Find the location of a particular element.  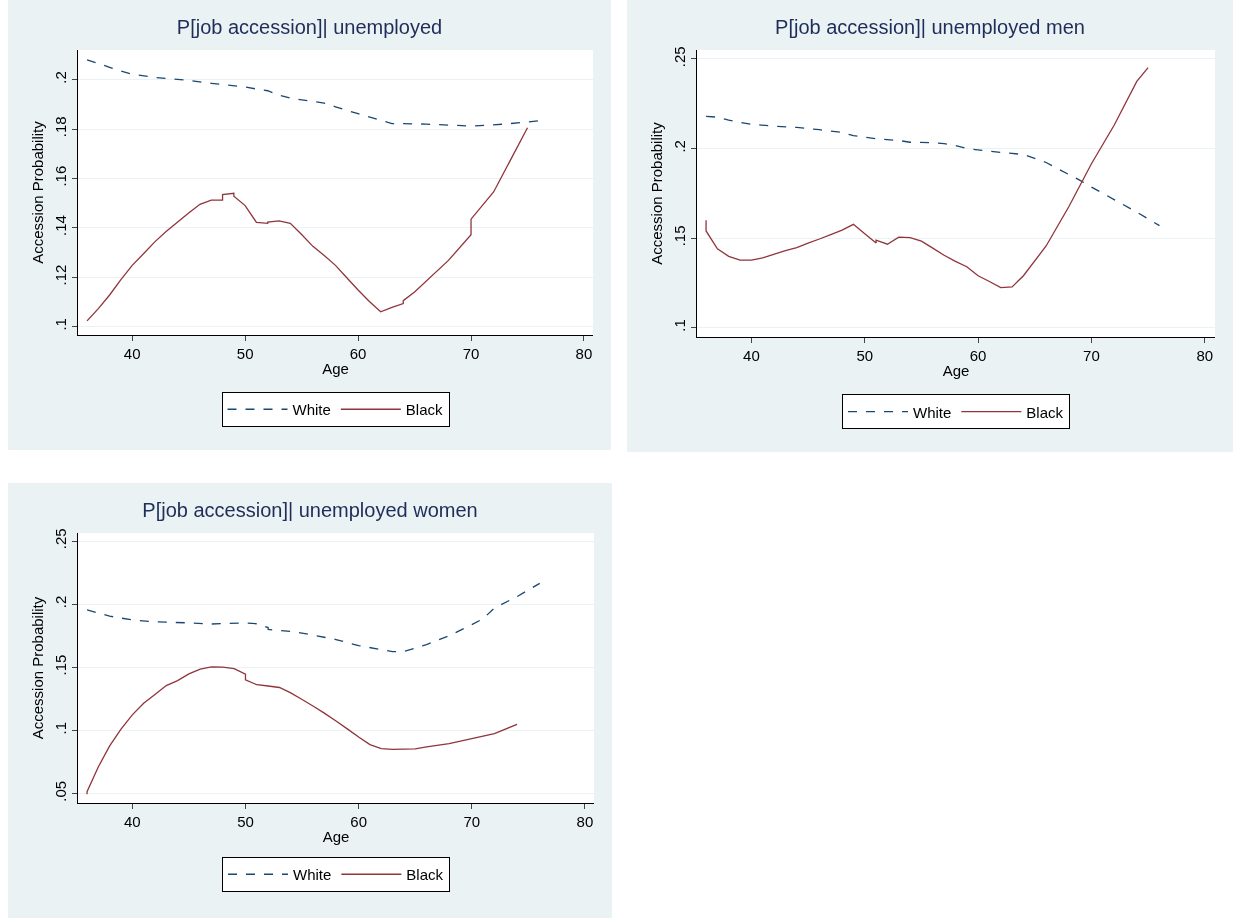

y-tick-label: .18 is located at coordinates (60, 127).